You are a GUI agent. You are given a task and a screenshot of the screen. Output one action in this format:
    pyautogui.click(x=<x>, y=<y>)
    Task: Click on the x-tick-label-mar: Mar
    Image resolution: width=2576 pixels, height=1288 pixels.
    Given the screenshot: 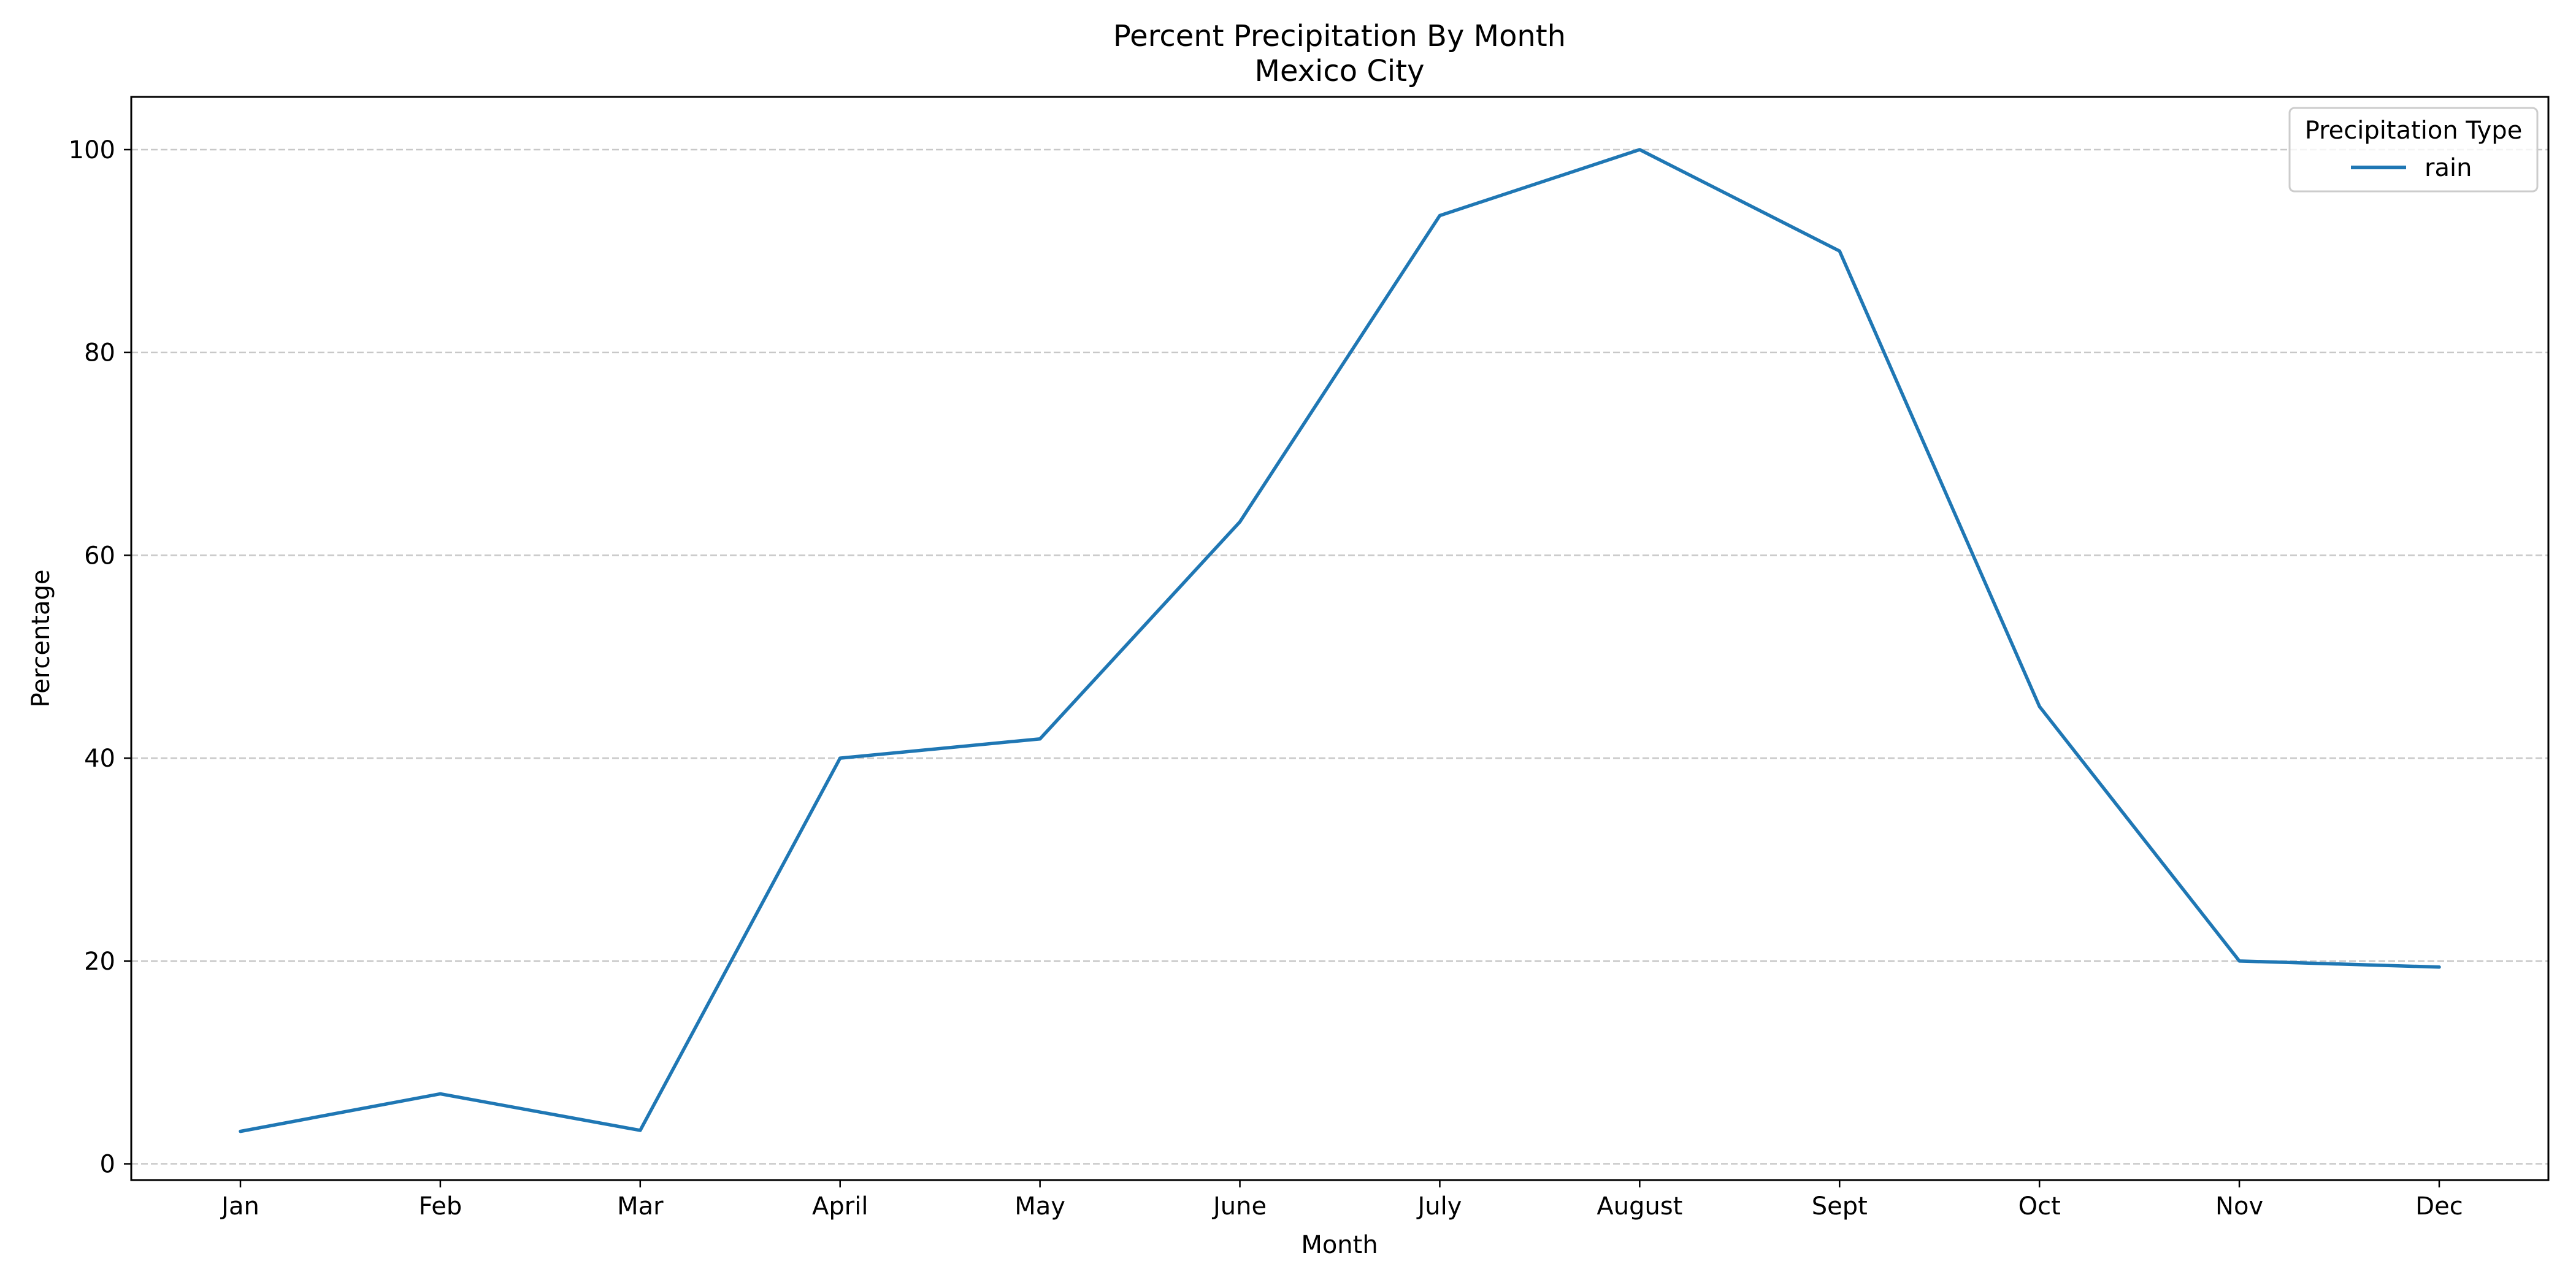 What is the action you would take?
    pyautogui.click(x=640, y=1206)
    